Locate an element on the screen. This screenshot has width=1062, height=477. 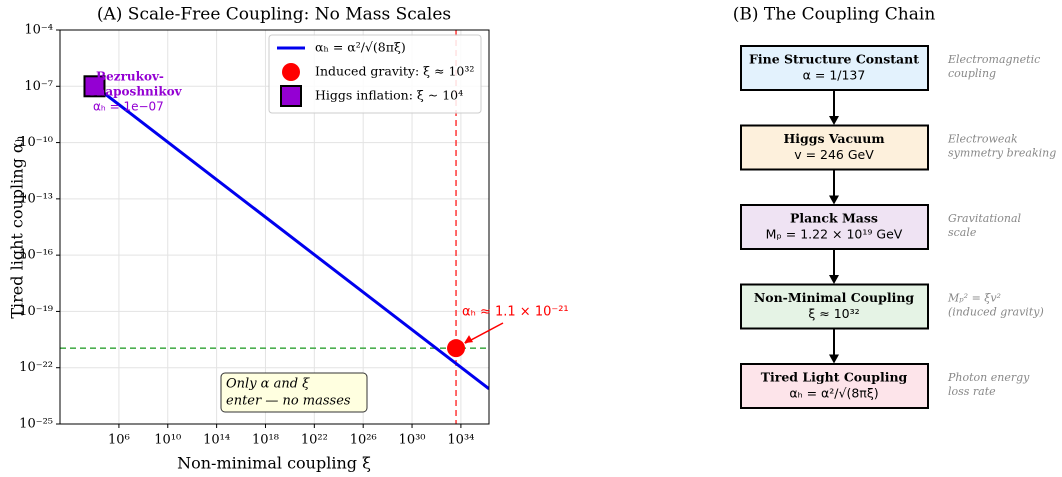
node-note: (induced gravity) is located at coordinates (996, 312).